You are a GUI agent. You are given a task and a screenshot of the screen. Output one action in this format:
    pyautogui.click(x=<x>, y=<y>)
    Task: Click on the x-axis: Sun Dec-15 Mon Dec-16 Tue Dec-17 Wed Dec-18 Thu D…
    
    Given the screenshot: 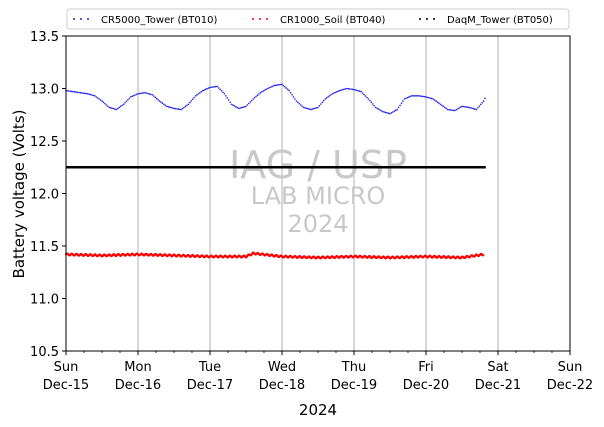 What is the action you would take?
    pyautogui.click(x=318, y=372)
    